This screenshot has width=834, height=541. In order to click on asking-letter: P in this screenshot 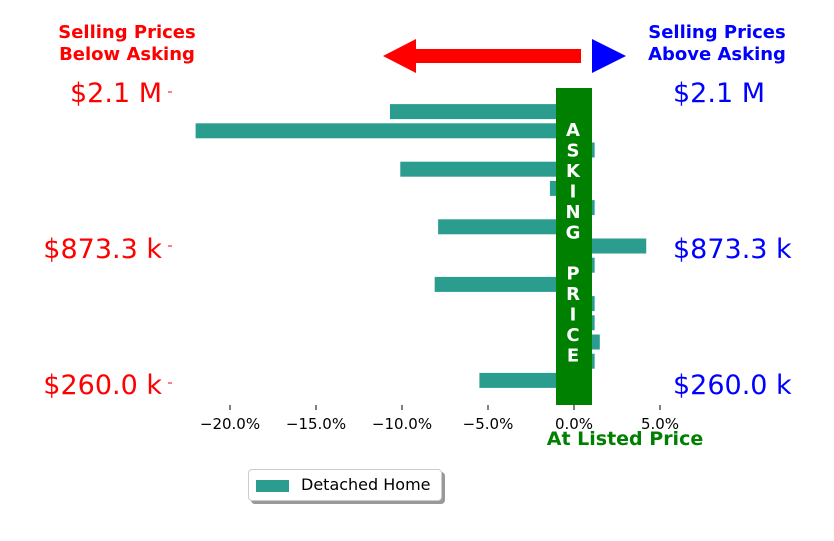, I will do `click(572, 274)`.